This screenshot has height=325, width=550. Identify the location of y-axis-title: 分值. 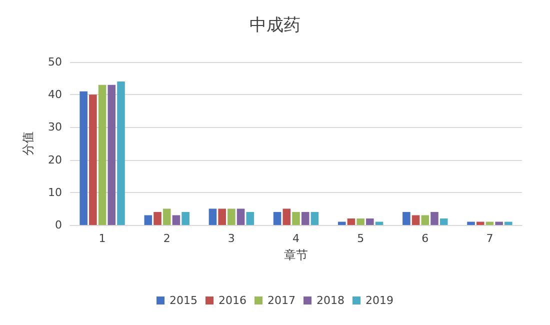
(28, 144).